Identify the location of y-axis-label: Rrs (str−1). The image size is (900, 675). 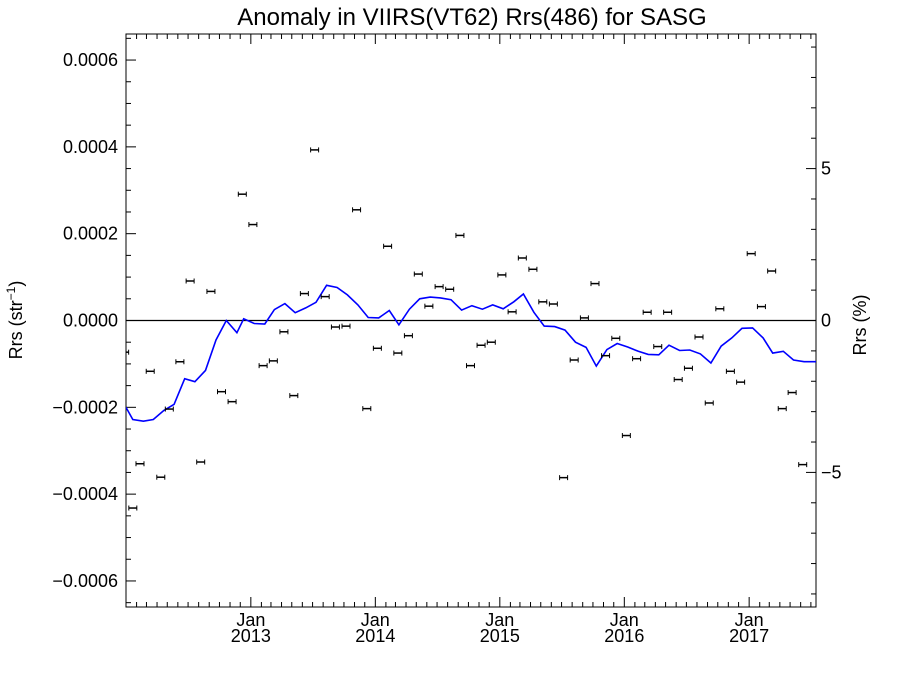
(15, 320).